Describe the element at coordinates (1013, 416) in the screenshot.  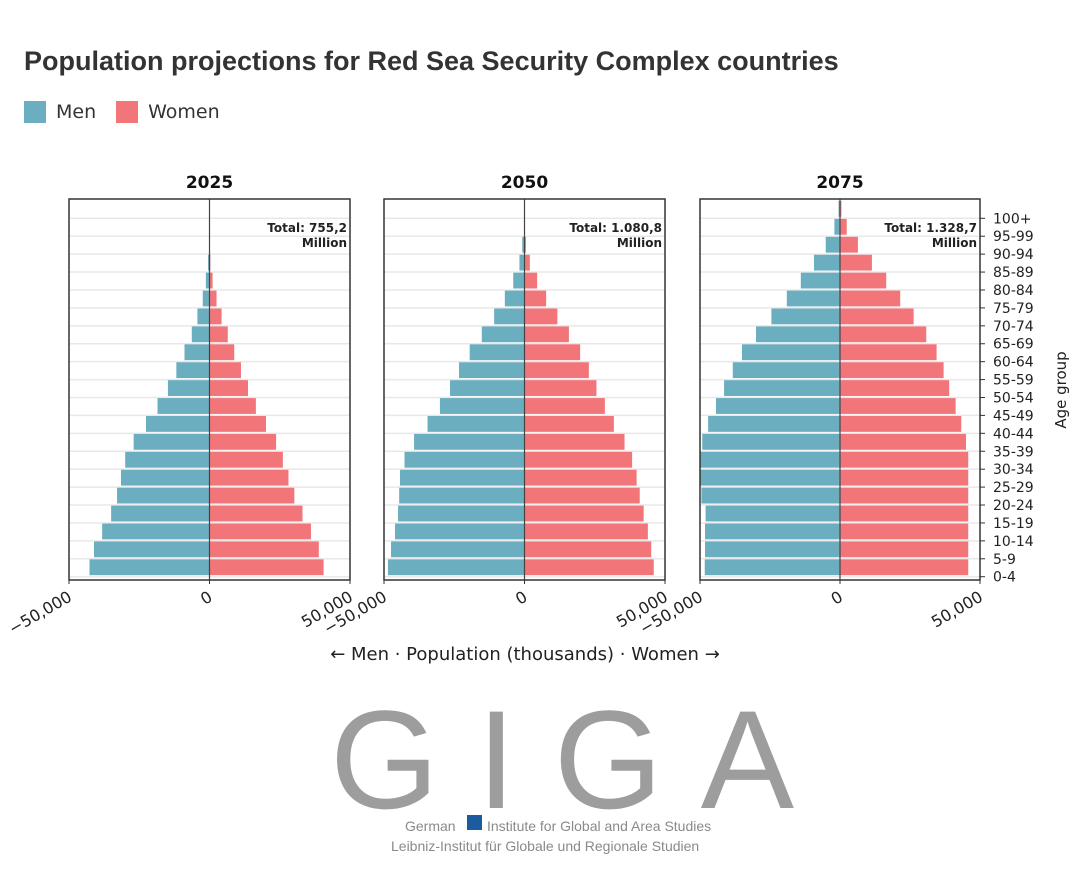
I see `y-tick-label-45-49: 45-49` at that location.